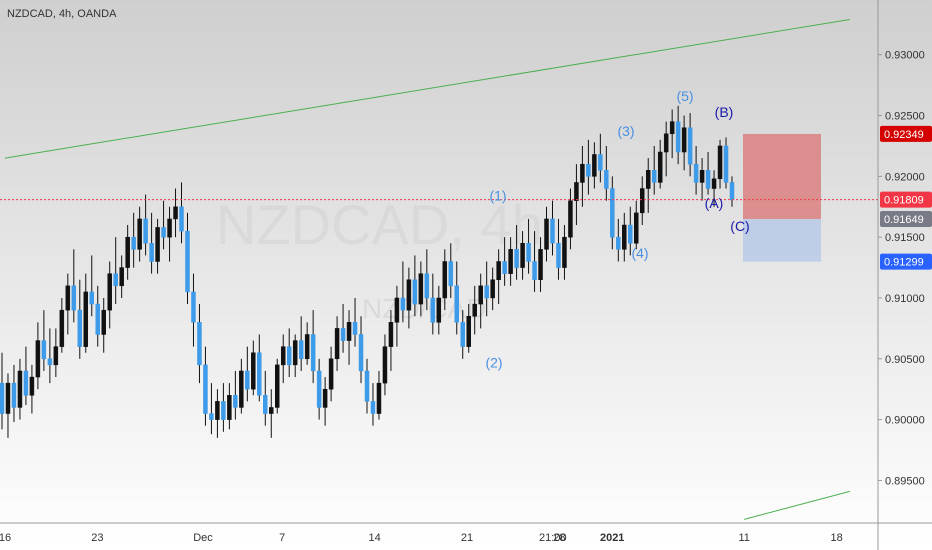 The height and width of the screenshot is (550, 932). I want to click on wave-label: (3), so click(625, 131).